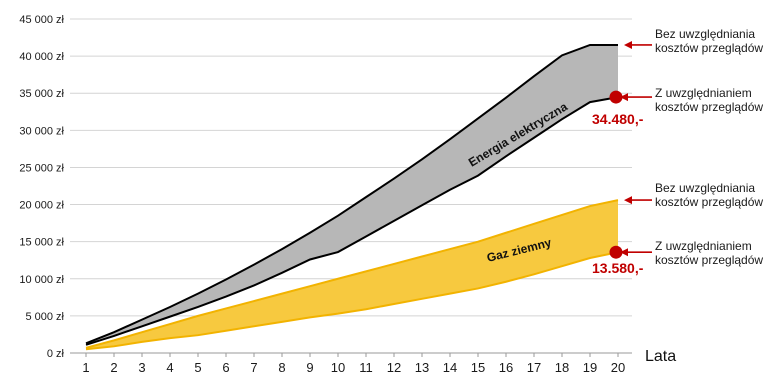 The image size is (784, 376). What do you see at coordinates (41, 131) in the screenshot?
I see `y-tick-label: 30 000 zł` at bounding box center [41, 131].